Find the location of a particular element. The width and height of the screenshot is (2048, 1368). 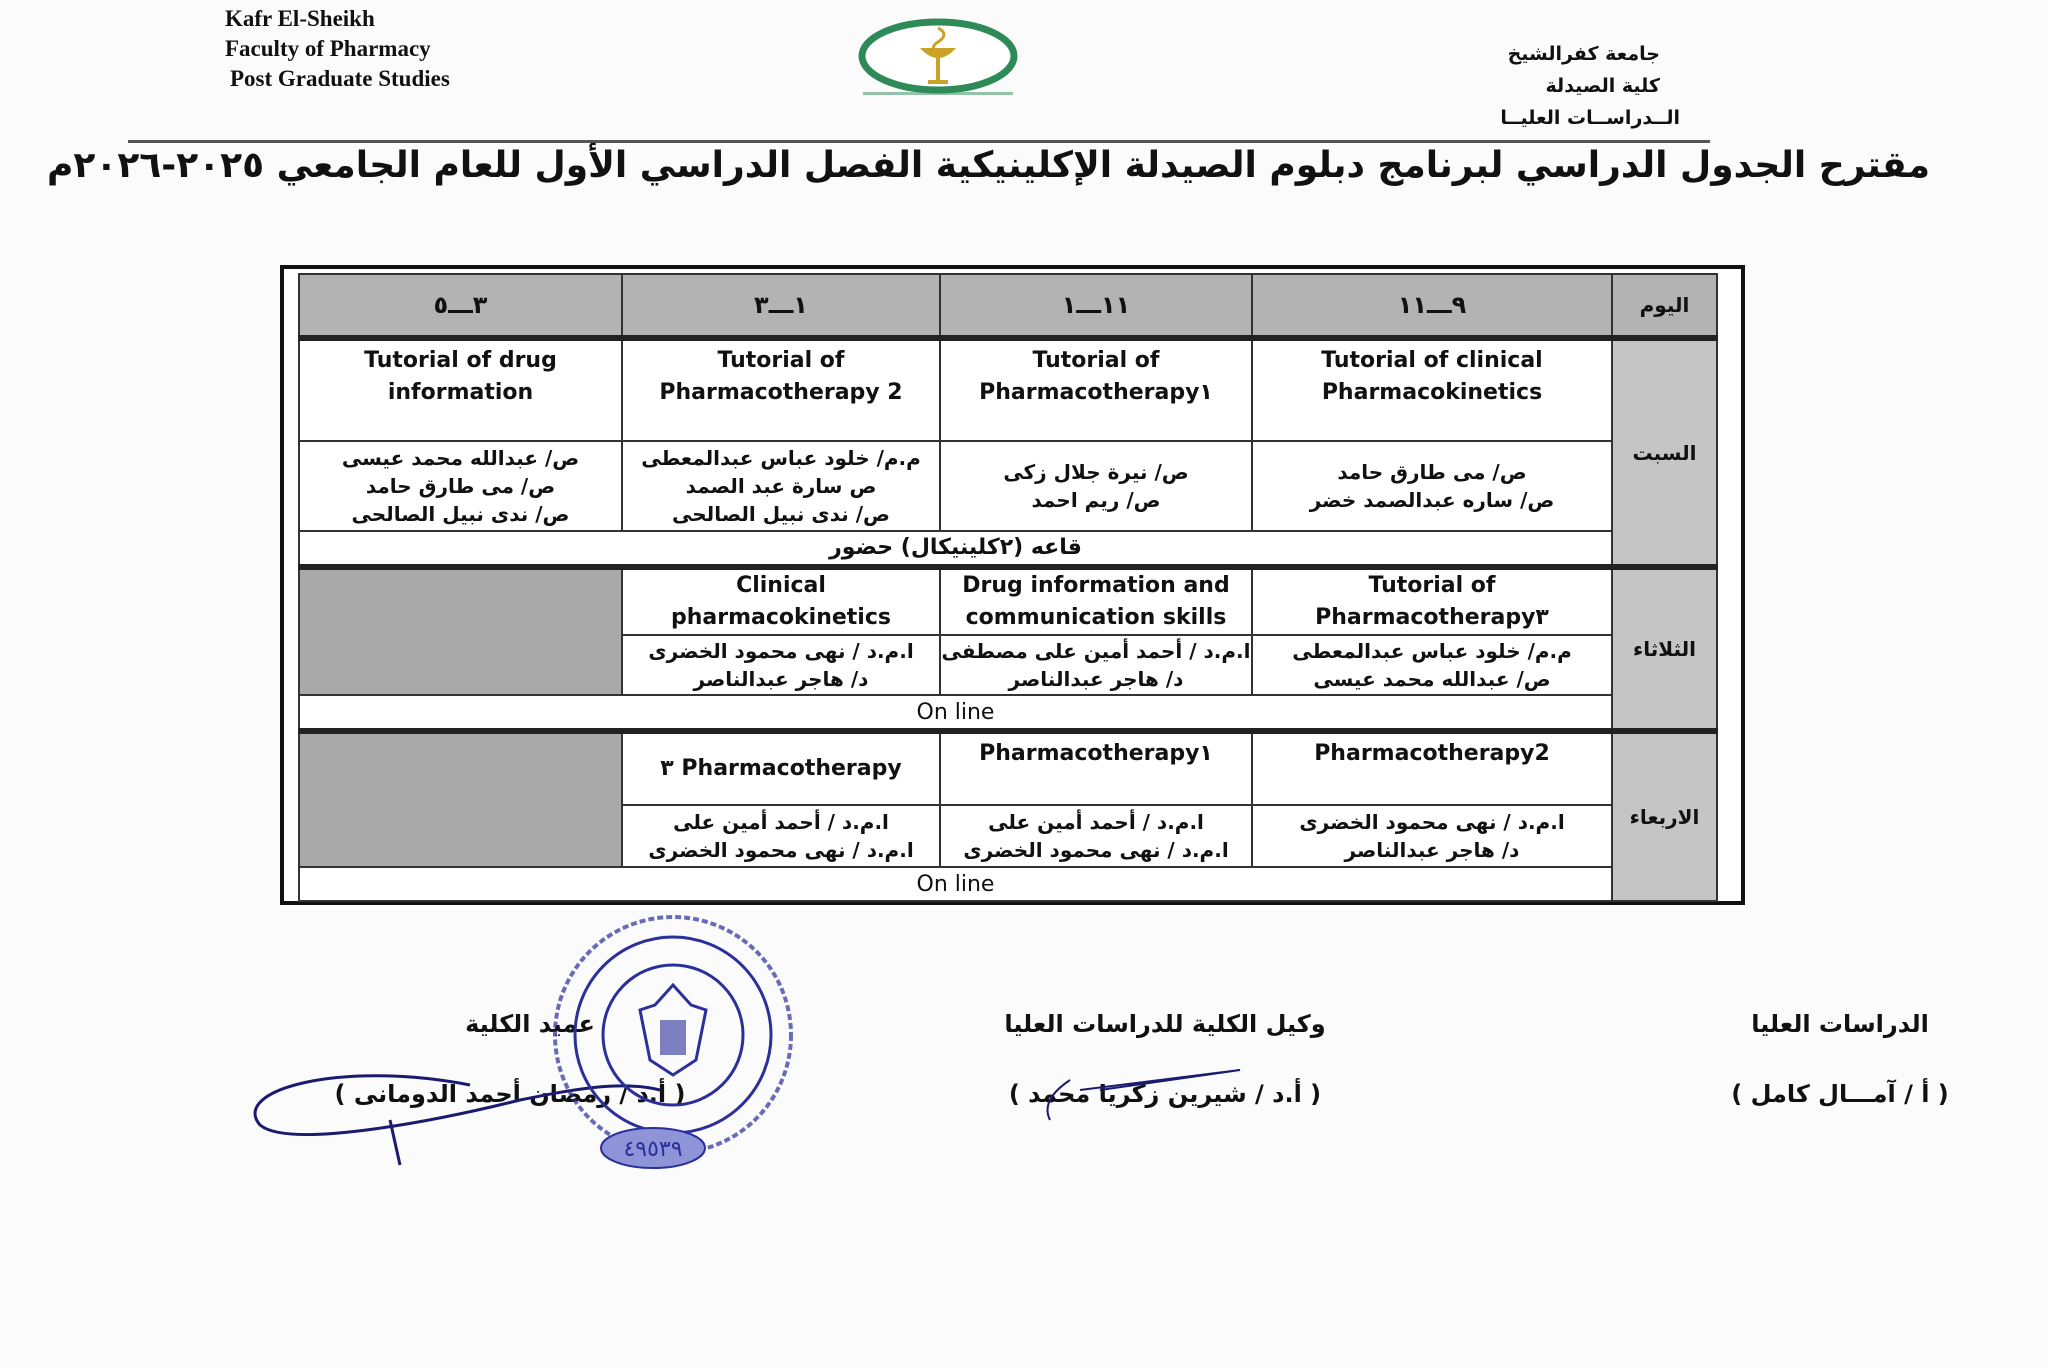

signature-name: ( أ.د / شيرين زكريا محمد ) is located at coordinates (1165, 1094).